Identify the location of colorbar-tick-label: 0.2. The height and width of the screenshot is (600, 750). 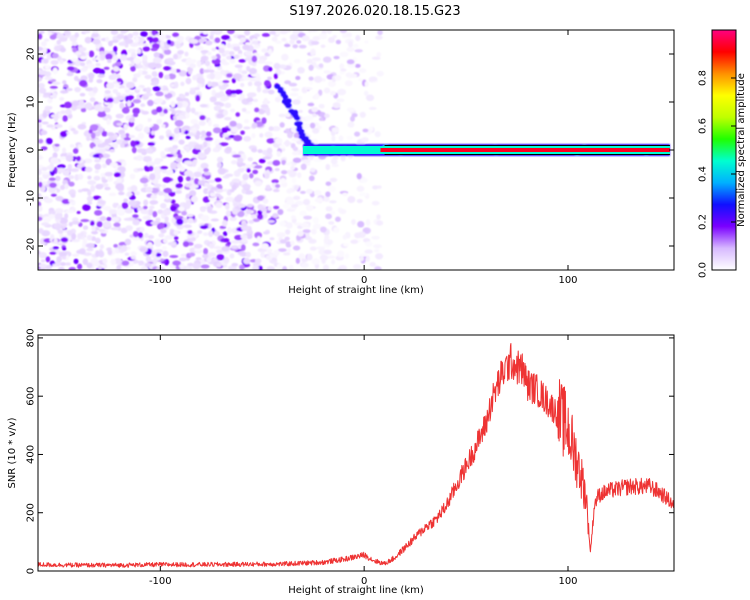
(703, 222).